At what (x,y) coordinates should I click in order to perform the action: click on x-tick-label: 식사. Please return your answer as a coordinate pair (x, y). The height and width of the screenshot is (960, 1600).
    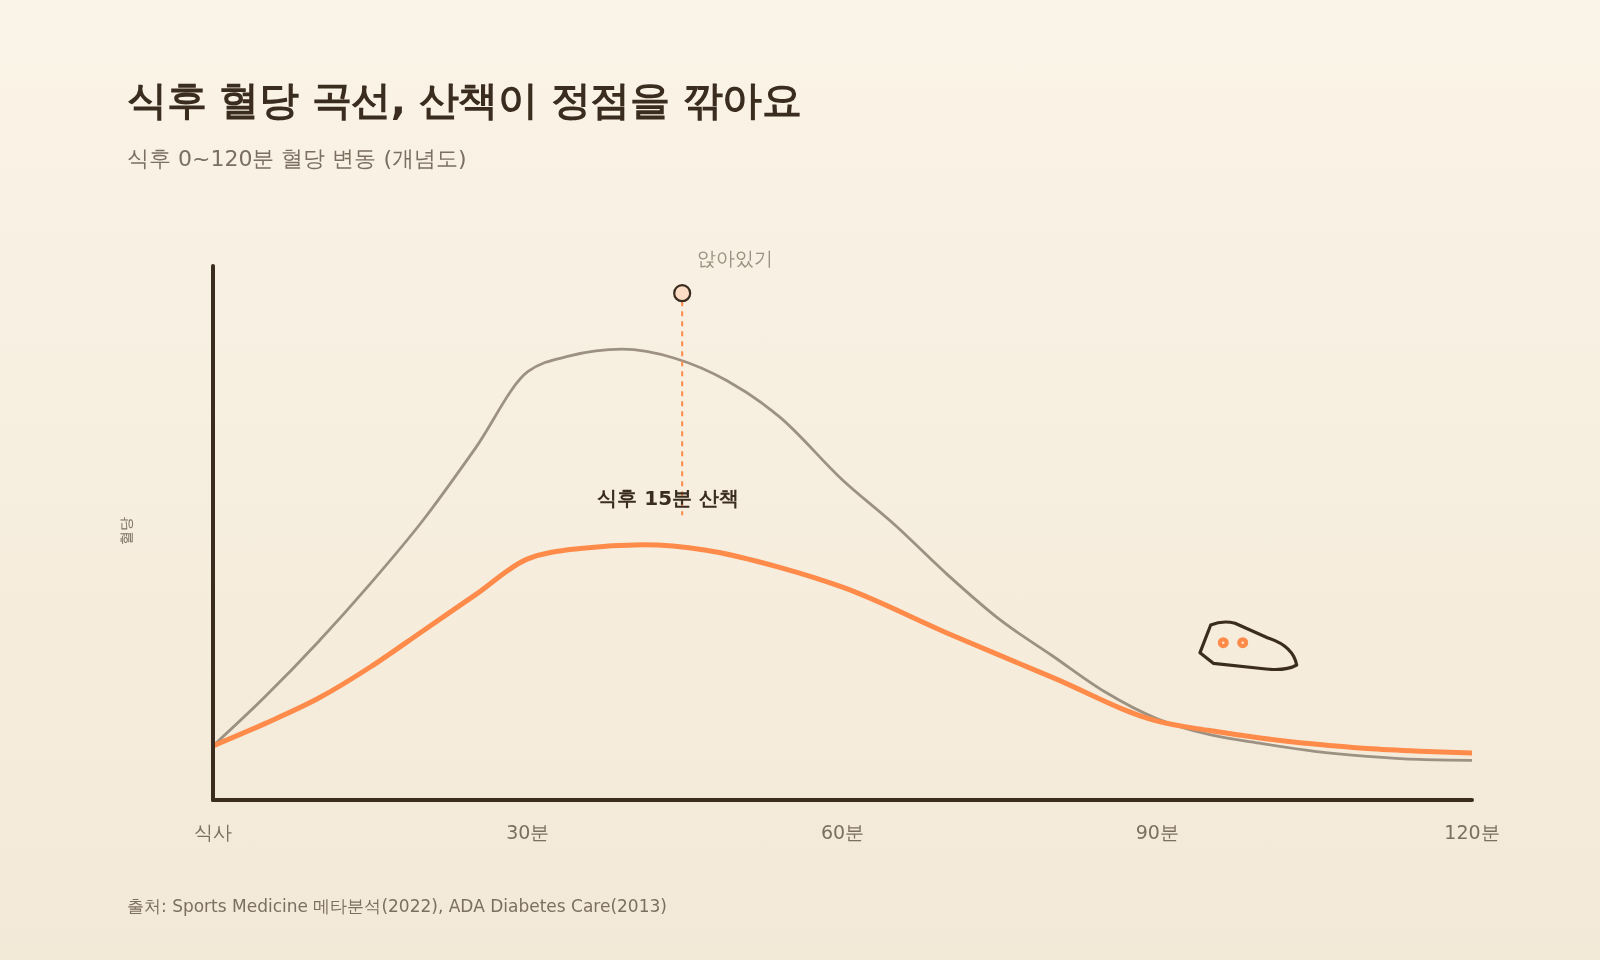
    Looking at the image, I should click on (213, 832).